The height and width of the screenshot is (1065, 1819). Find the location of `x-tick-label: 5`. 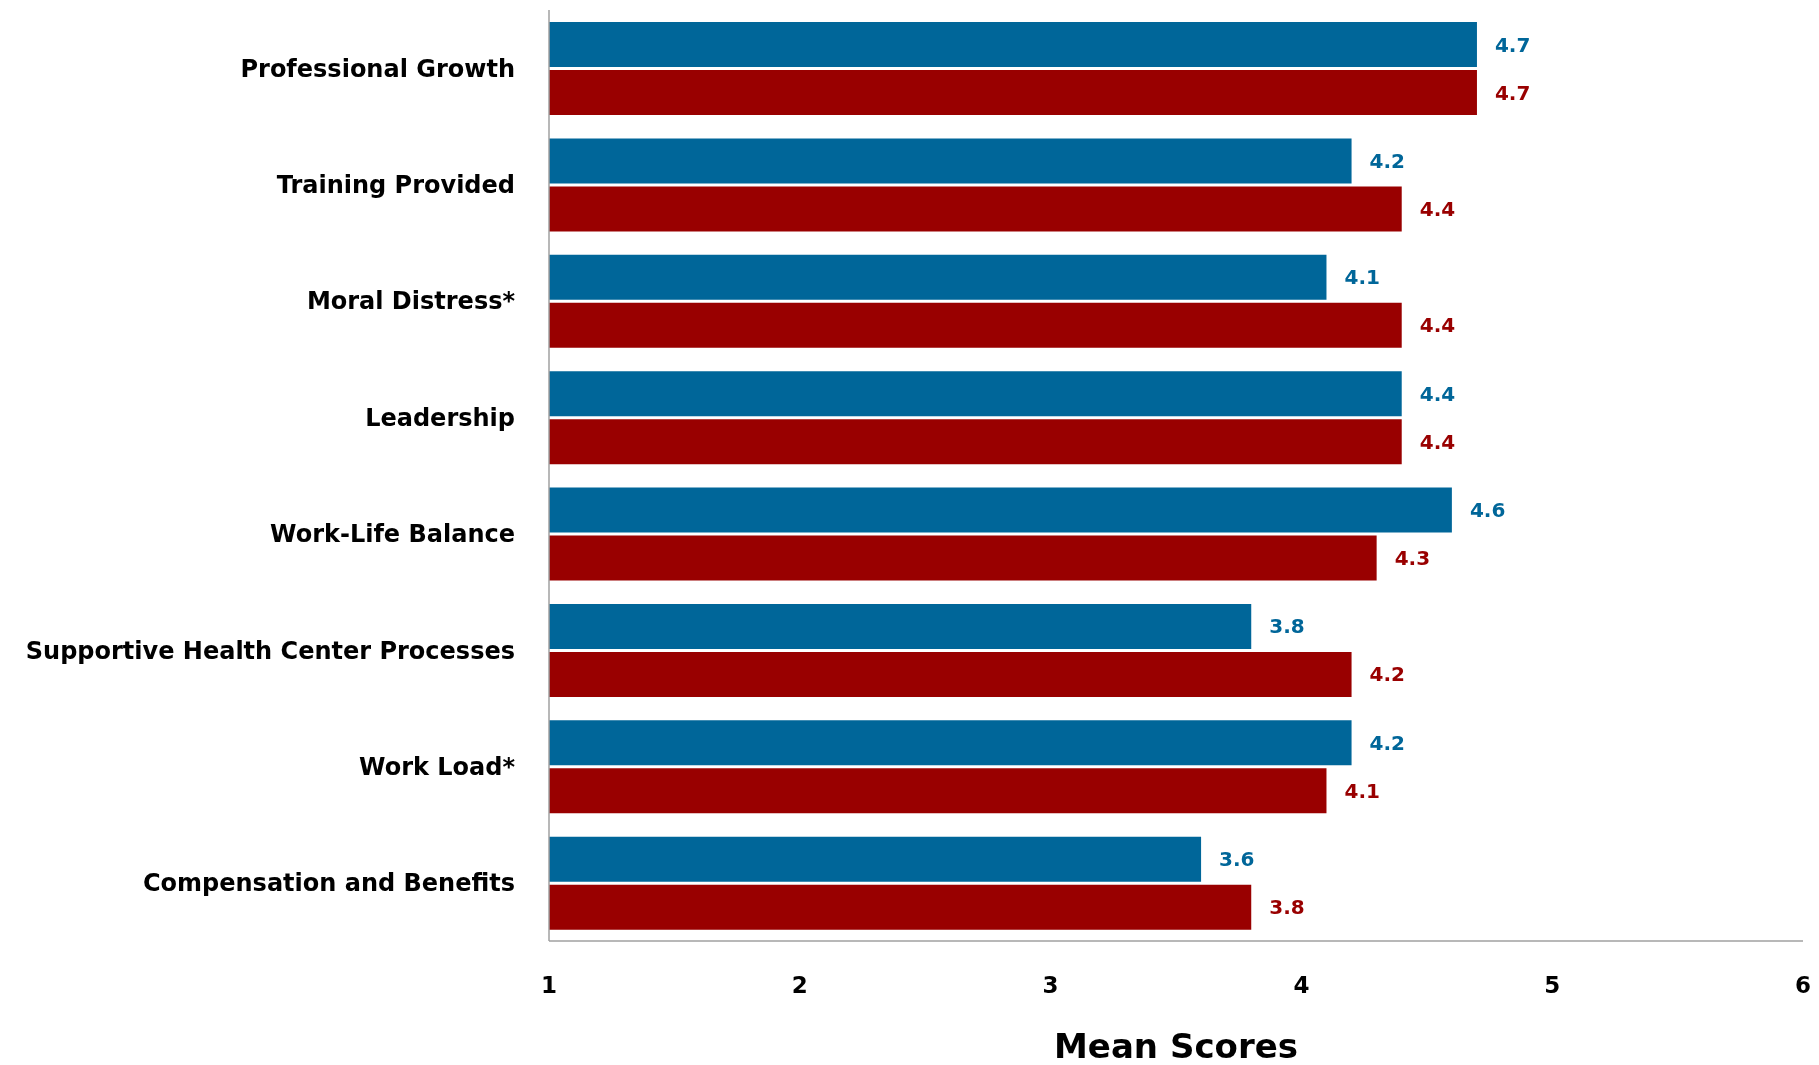

x-tick-label: 5 is located at coordinates (1552, 985).